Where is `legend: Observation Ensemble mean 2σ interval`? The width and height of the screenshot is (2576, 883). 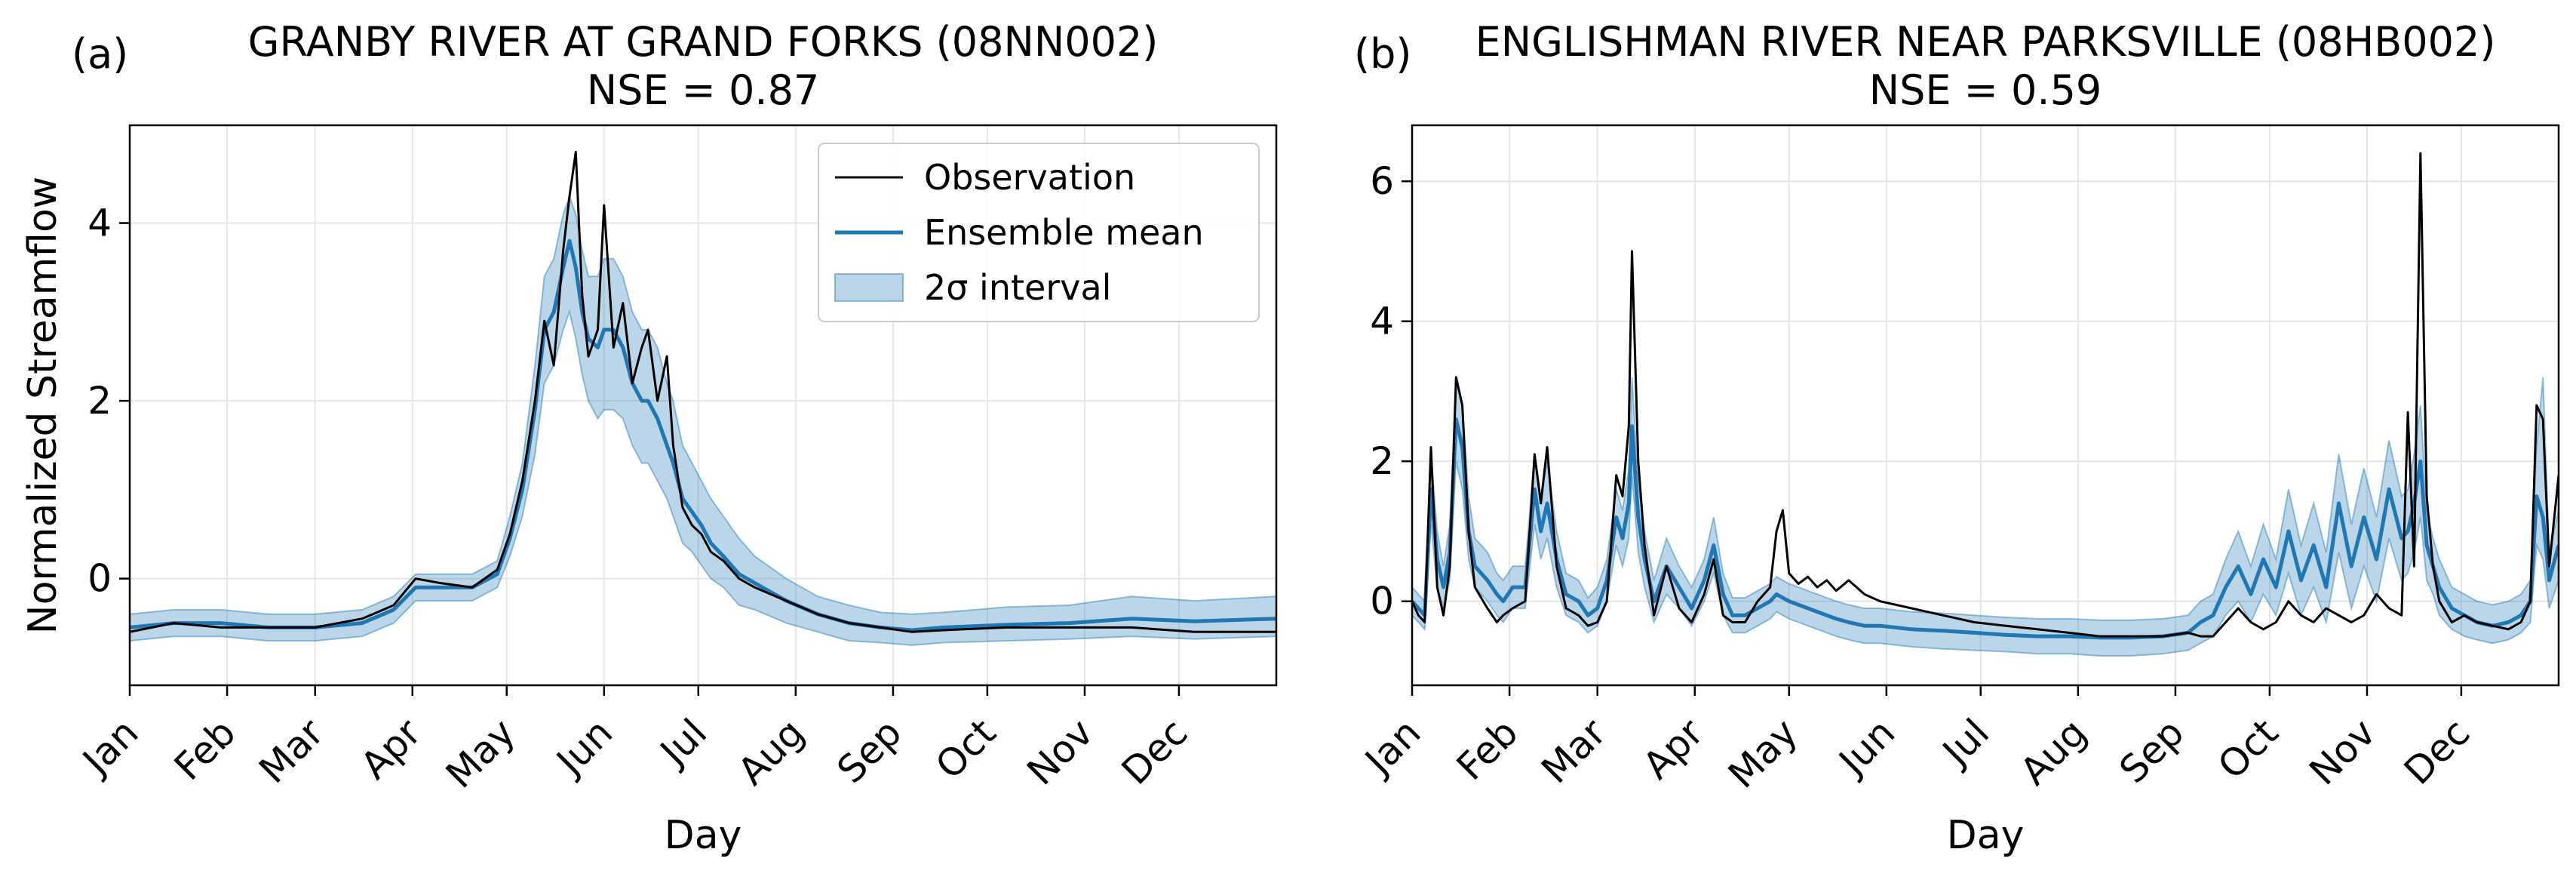
legend: Observation Ensemble mean 2σ interval is located at coordinates (1039, 232).